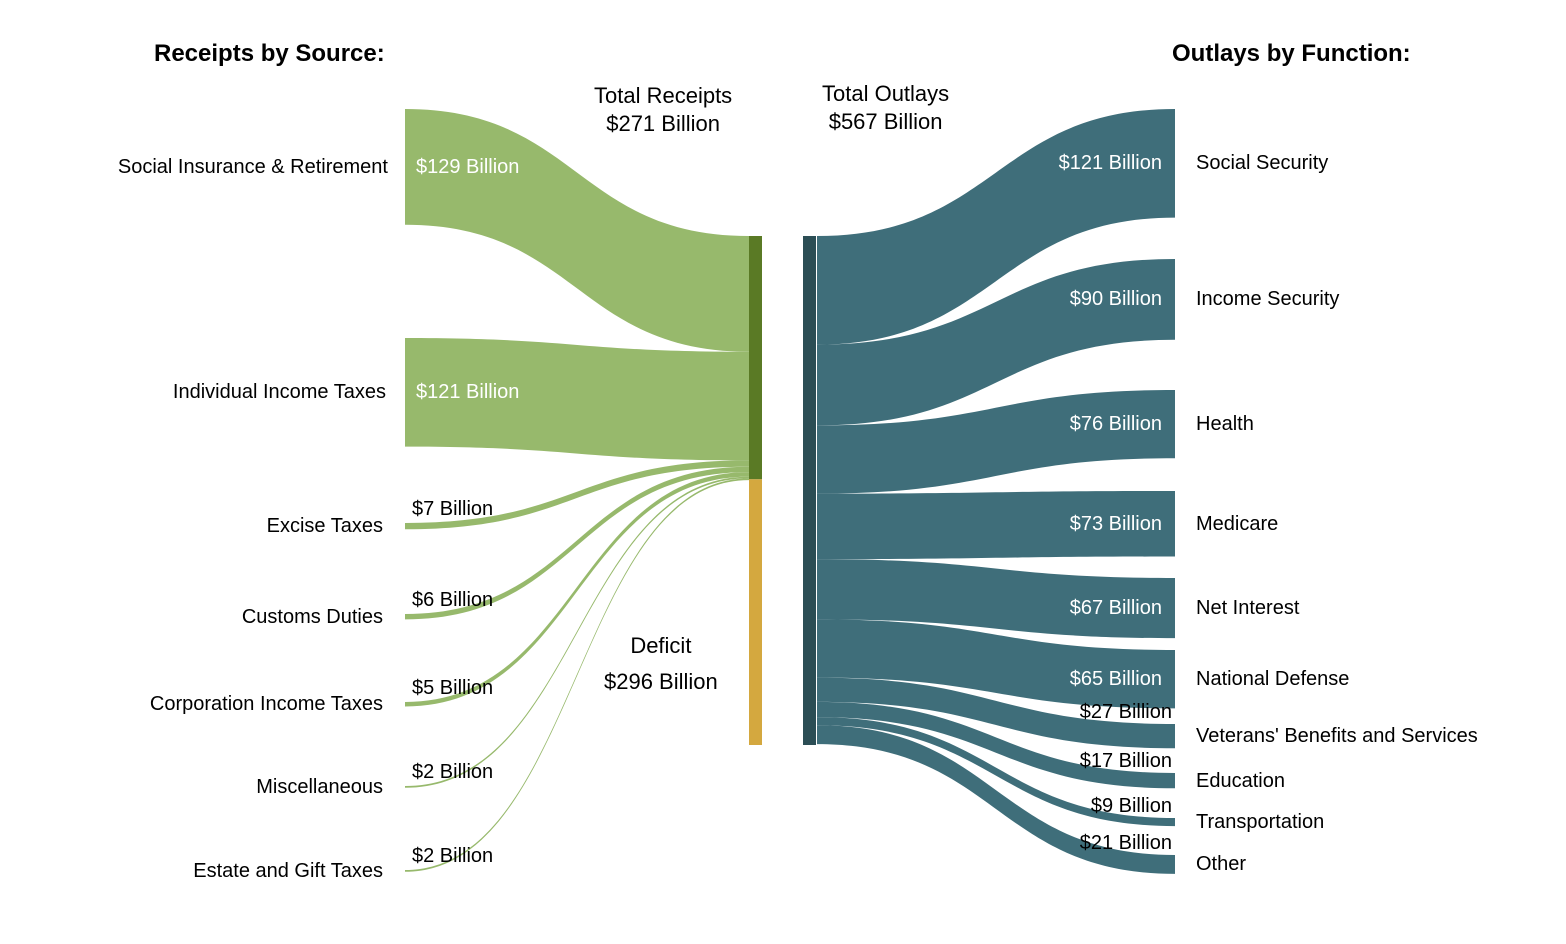 This screenshot has height=944, width=1566. I want to click on receipt-category-label: Social Insurance & Retirement, so click(252, 166).